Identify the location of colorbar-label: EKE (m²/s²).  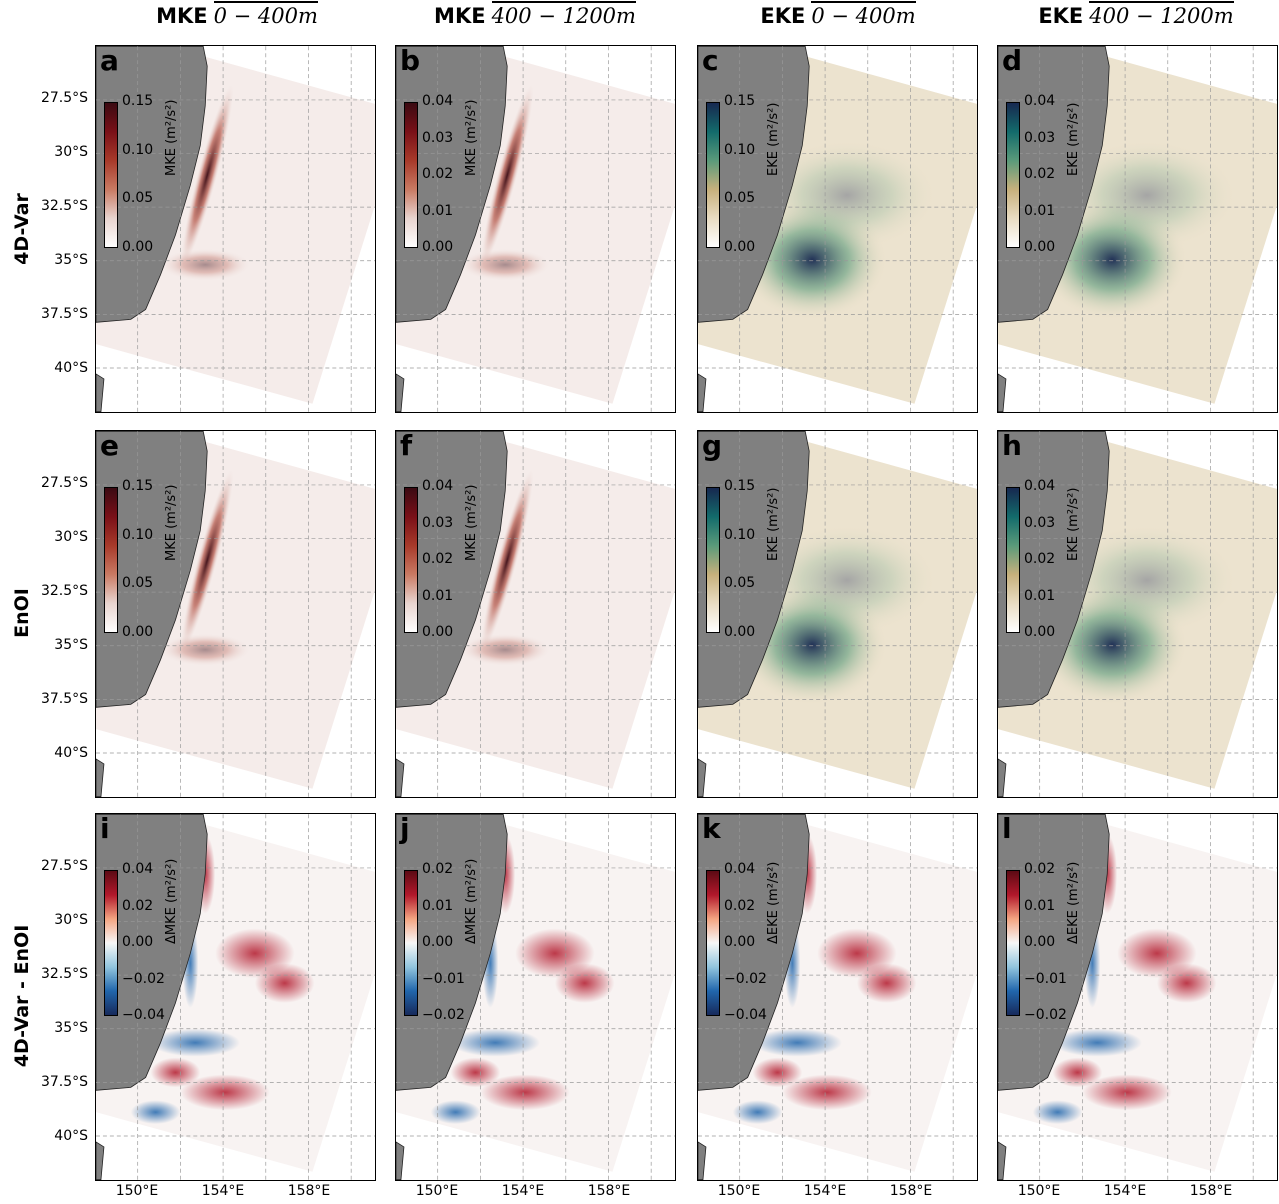
(1073, 139).